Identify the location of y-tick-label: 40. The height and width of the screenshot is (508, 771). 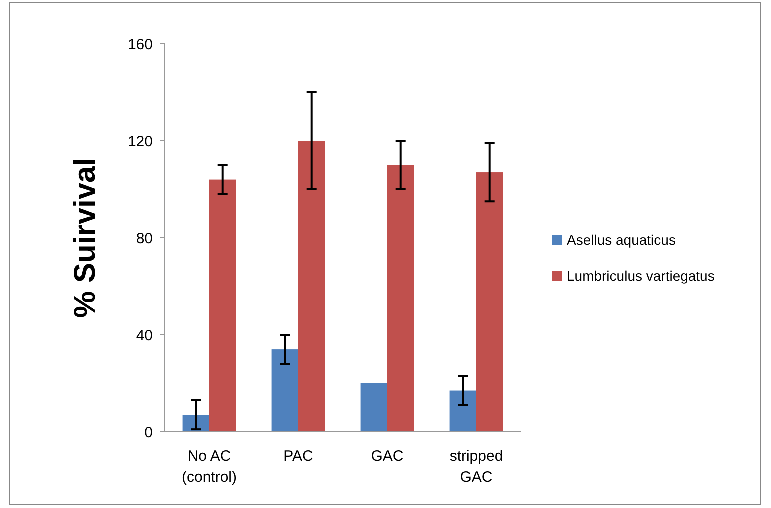
(144, 335).